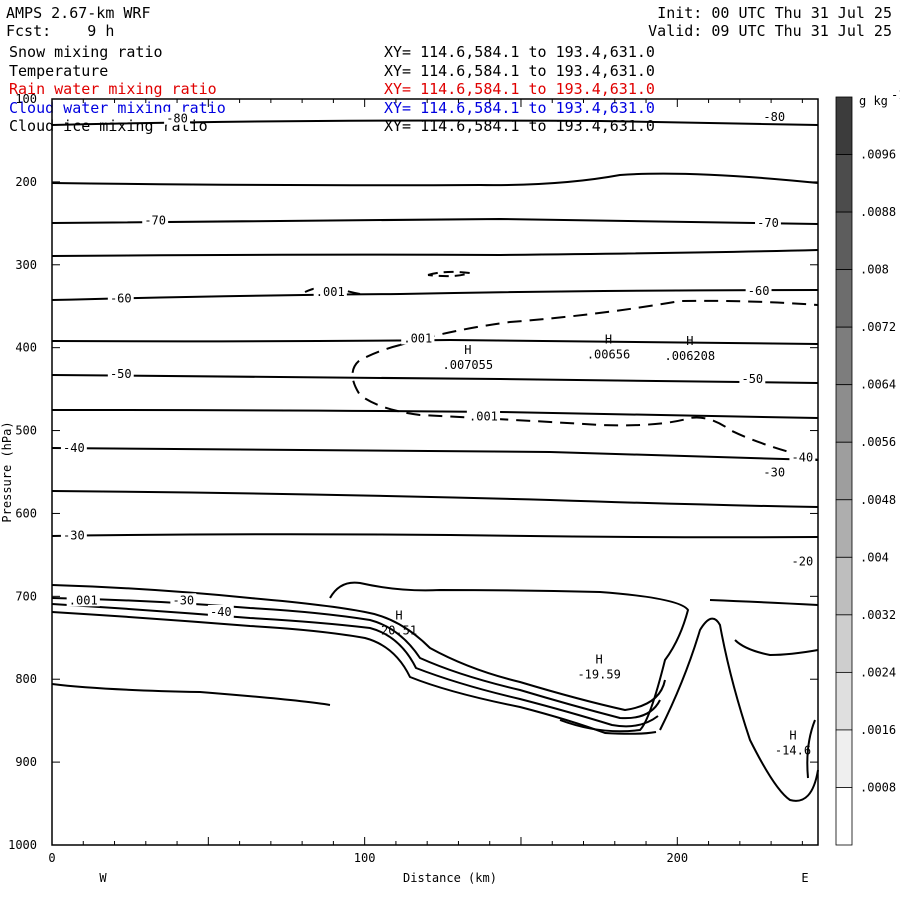 The height and width of the screenshot is (900, 900). Describe the element at coordinates (878, 500) in the screenshot. I see `colorbar-label: .0048` at that location.